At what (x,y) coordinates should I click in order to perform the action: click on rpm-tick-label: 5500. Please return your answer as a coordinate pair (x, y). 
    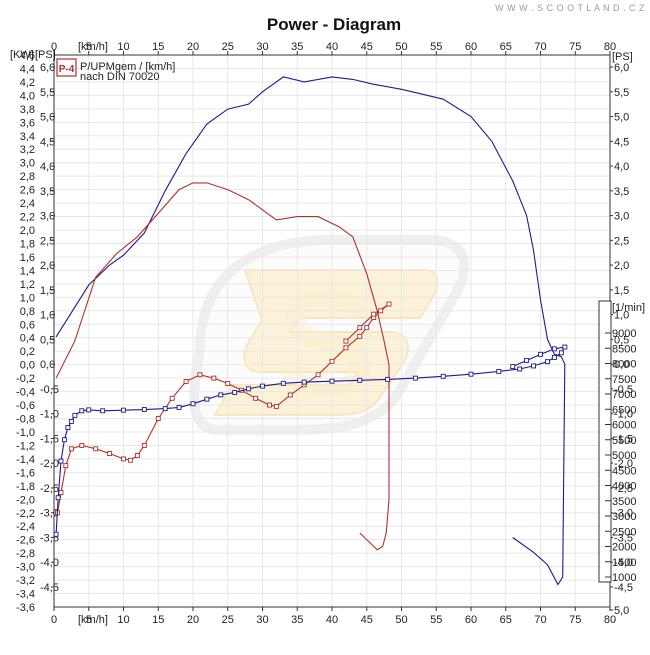
    Looking at the image, I should click on (624, 441).